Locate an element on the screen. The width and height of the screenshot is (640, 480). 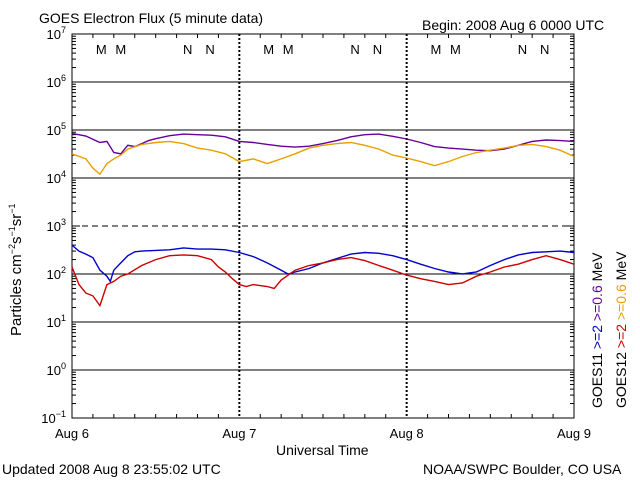
y-tick-label: 10² is located at coordinates (56, 273).